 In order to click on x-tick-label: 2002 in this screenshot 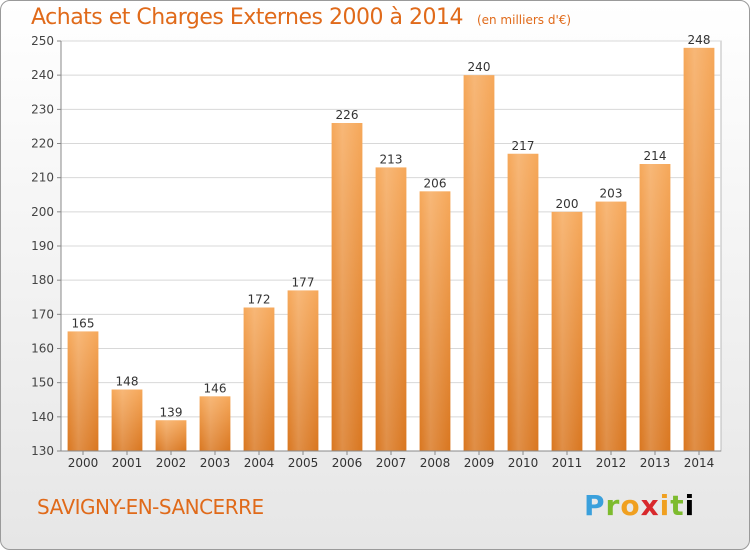, I will do `click(171, 463)`.